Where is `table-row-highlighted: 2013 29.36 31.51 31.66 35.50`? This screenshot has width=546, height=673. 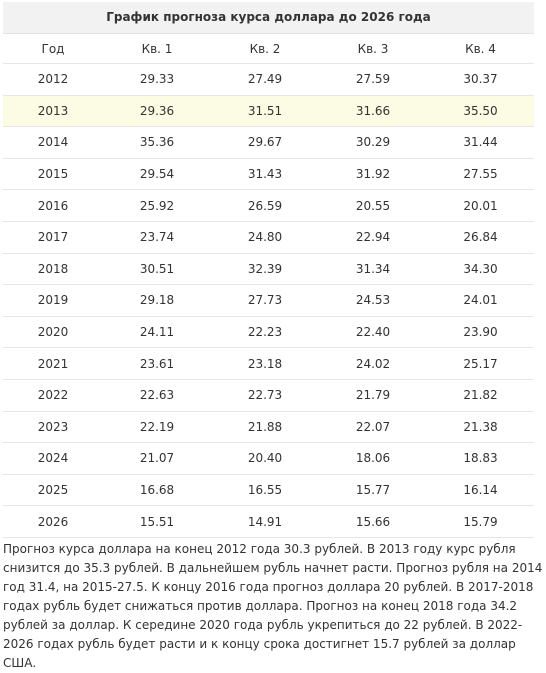
table-row-highlighted: 2013 29.36 31.51 31.66 35.50 is located at coordinates (268, 111).